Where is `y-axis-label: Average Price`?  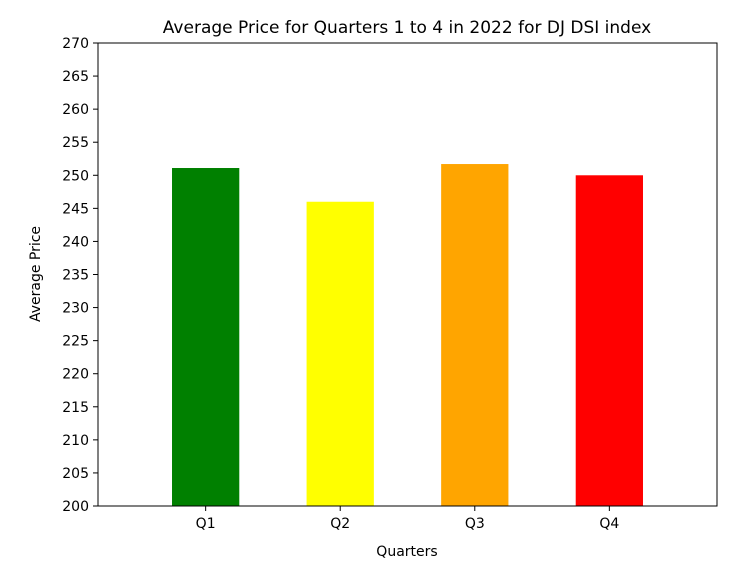
y-axis-label: Average Price is located at coordinates (36, 274).